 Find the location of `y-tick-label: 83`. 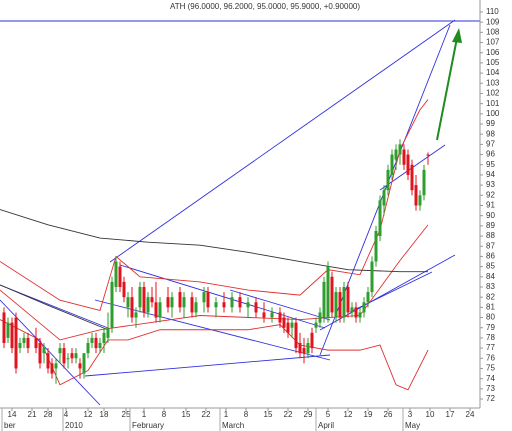

y-tick-label: 83 is located at coordinates (490, 286).